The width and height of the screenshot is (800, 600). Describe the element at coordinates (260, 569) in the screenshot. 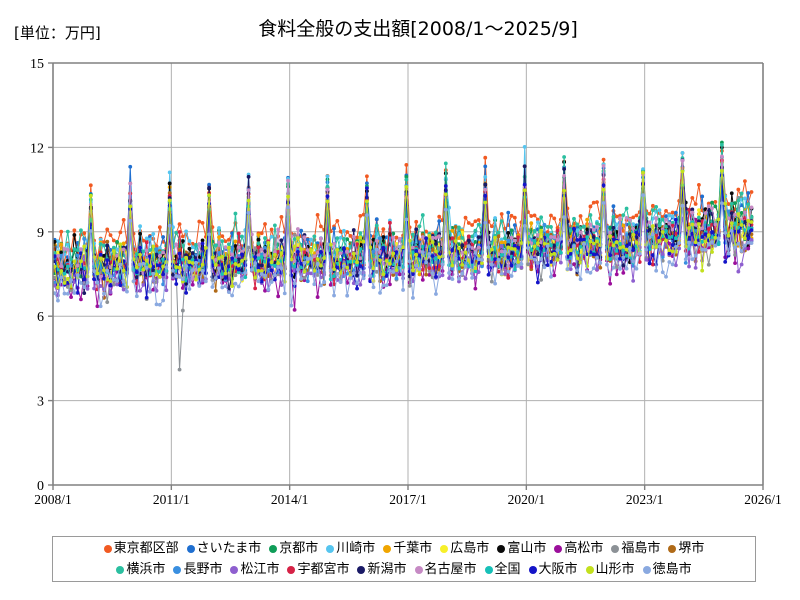

I see `legend-item-label: 松江市` at that location.